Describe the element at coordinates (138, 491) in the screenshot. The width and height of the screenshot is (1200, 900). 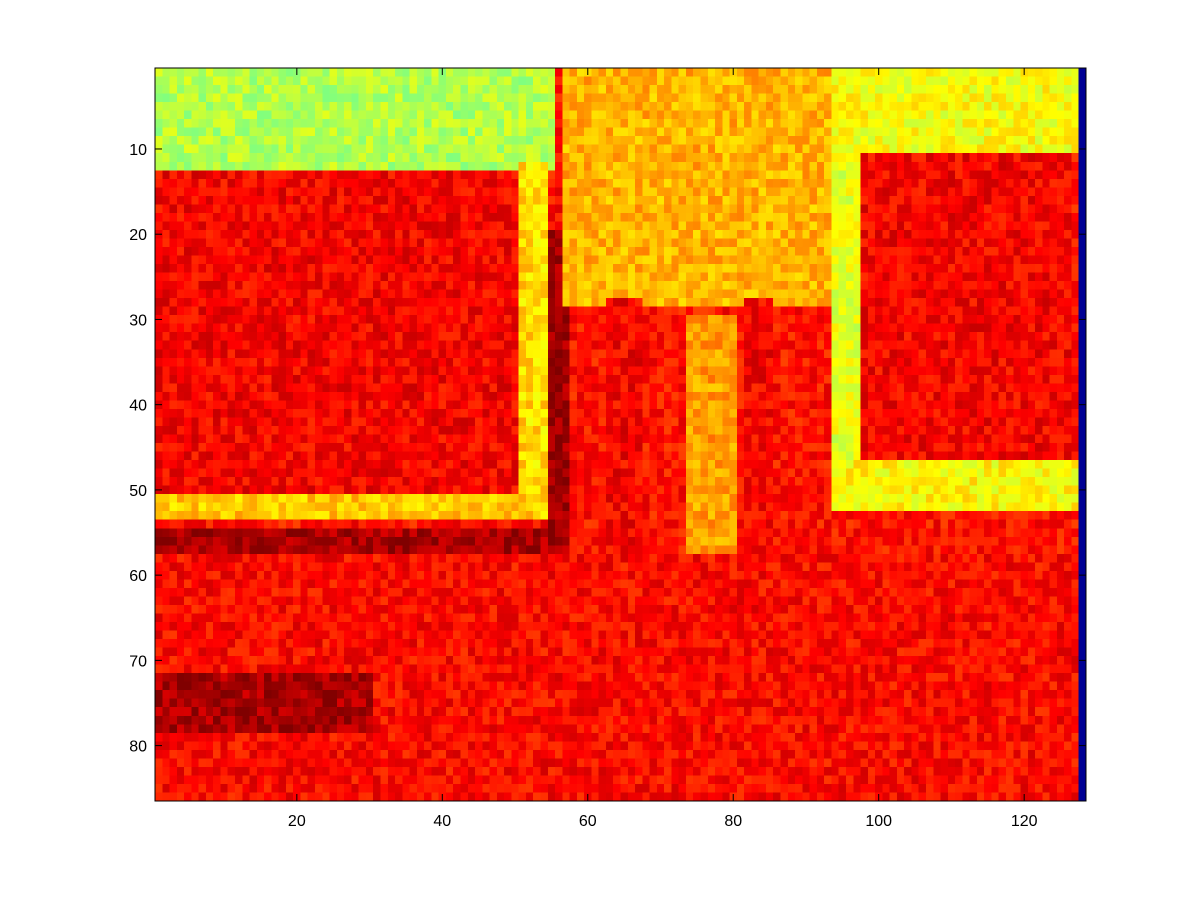
I see `y-tick-label: 50` at that location.